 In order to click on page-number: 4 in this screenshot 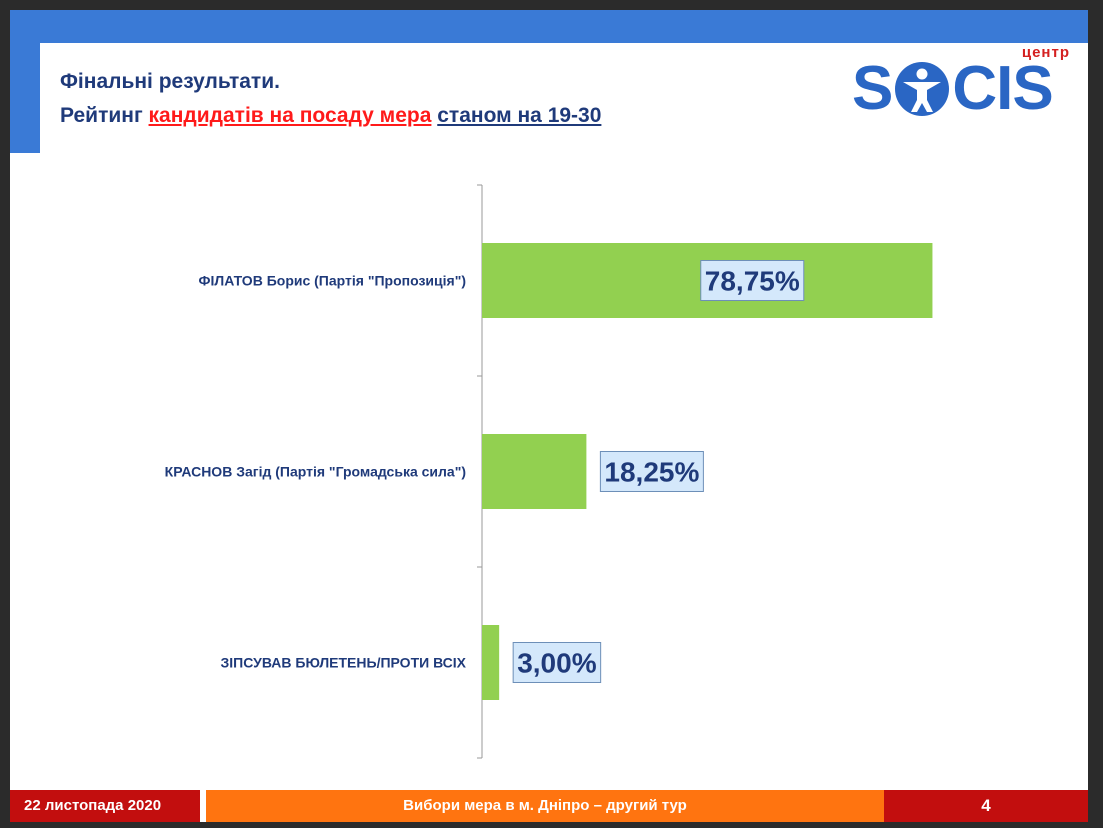, I will do `click(986, 806)`.